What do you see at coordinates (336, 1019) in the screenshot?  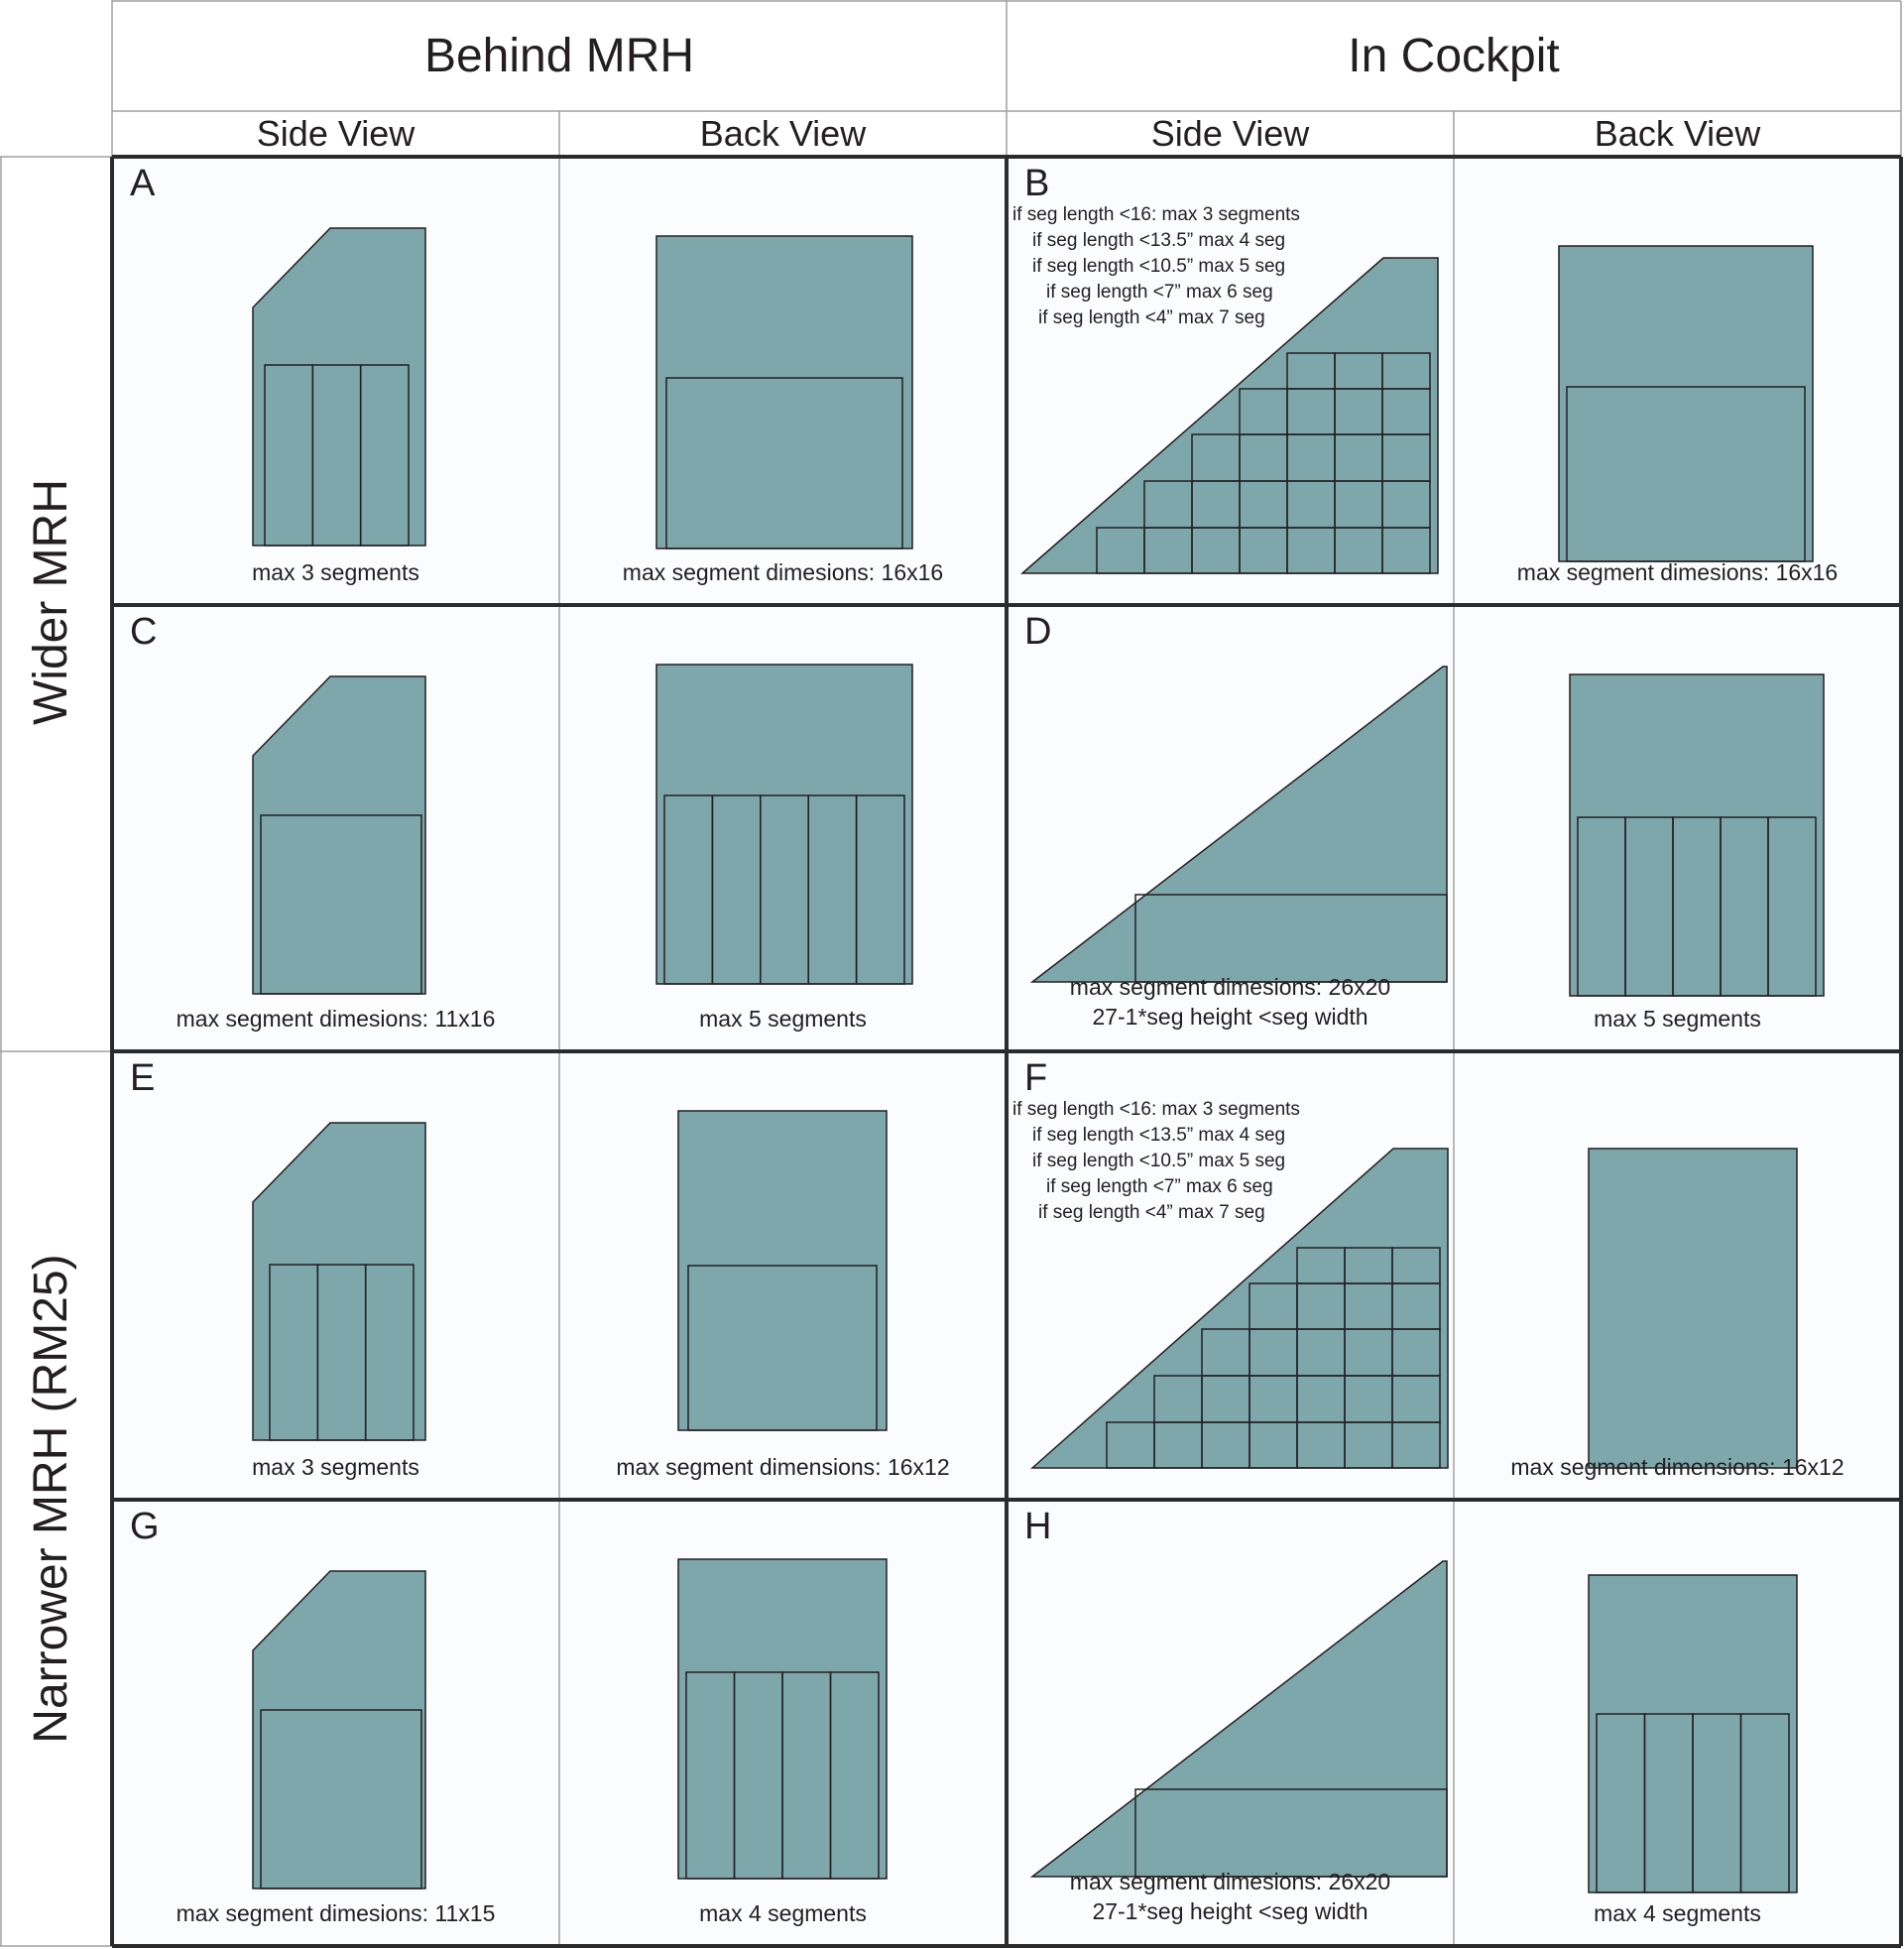 I see `panel-caption: max segment dimesions: 11x16` at bounding box center [336, 1019].